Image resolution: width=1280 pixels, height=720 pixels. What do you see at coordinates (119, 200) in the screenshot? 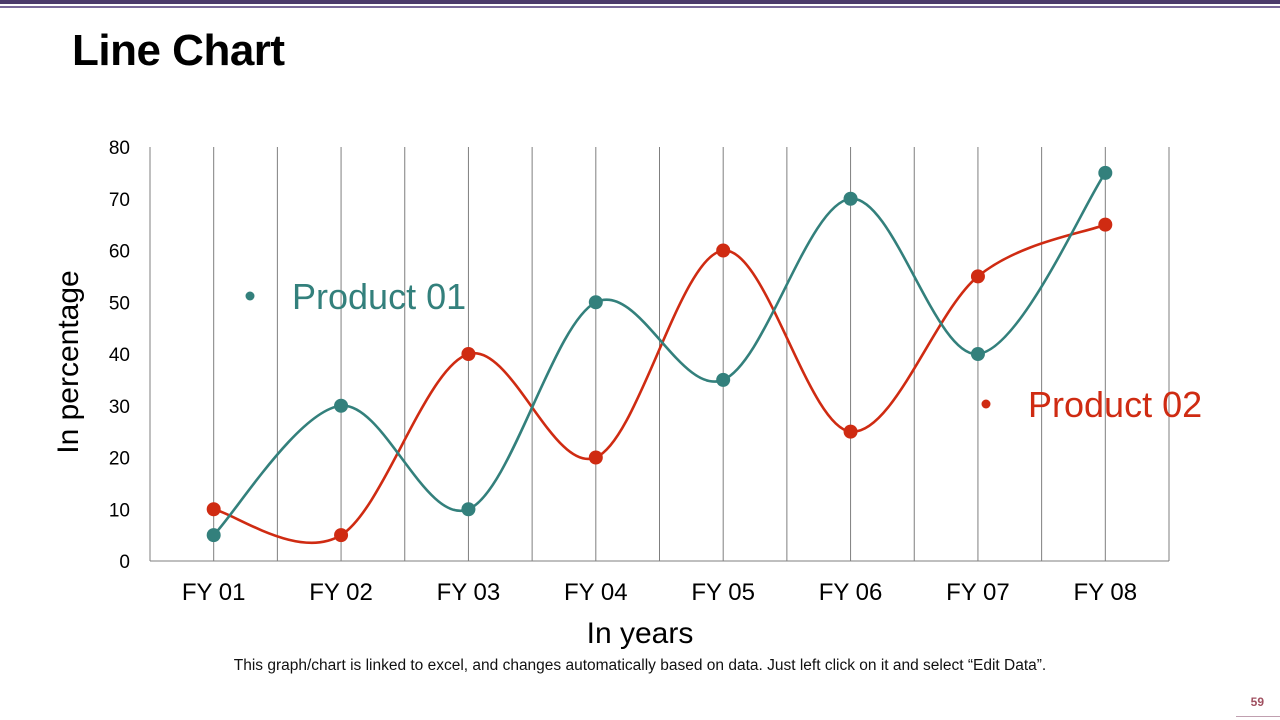
I see `y-tick-label: 70` at bounding box center [119, 200].